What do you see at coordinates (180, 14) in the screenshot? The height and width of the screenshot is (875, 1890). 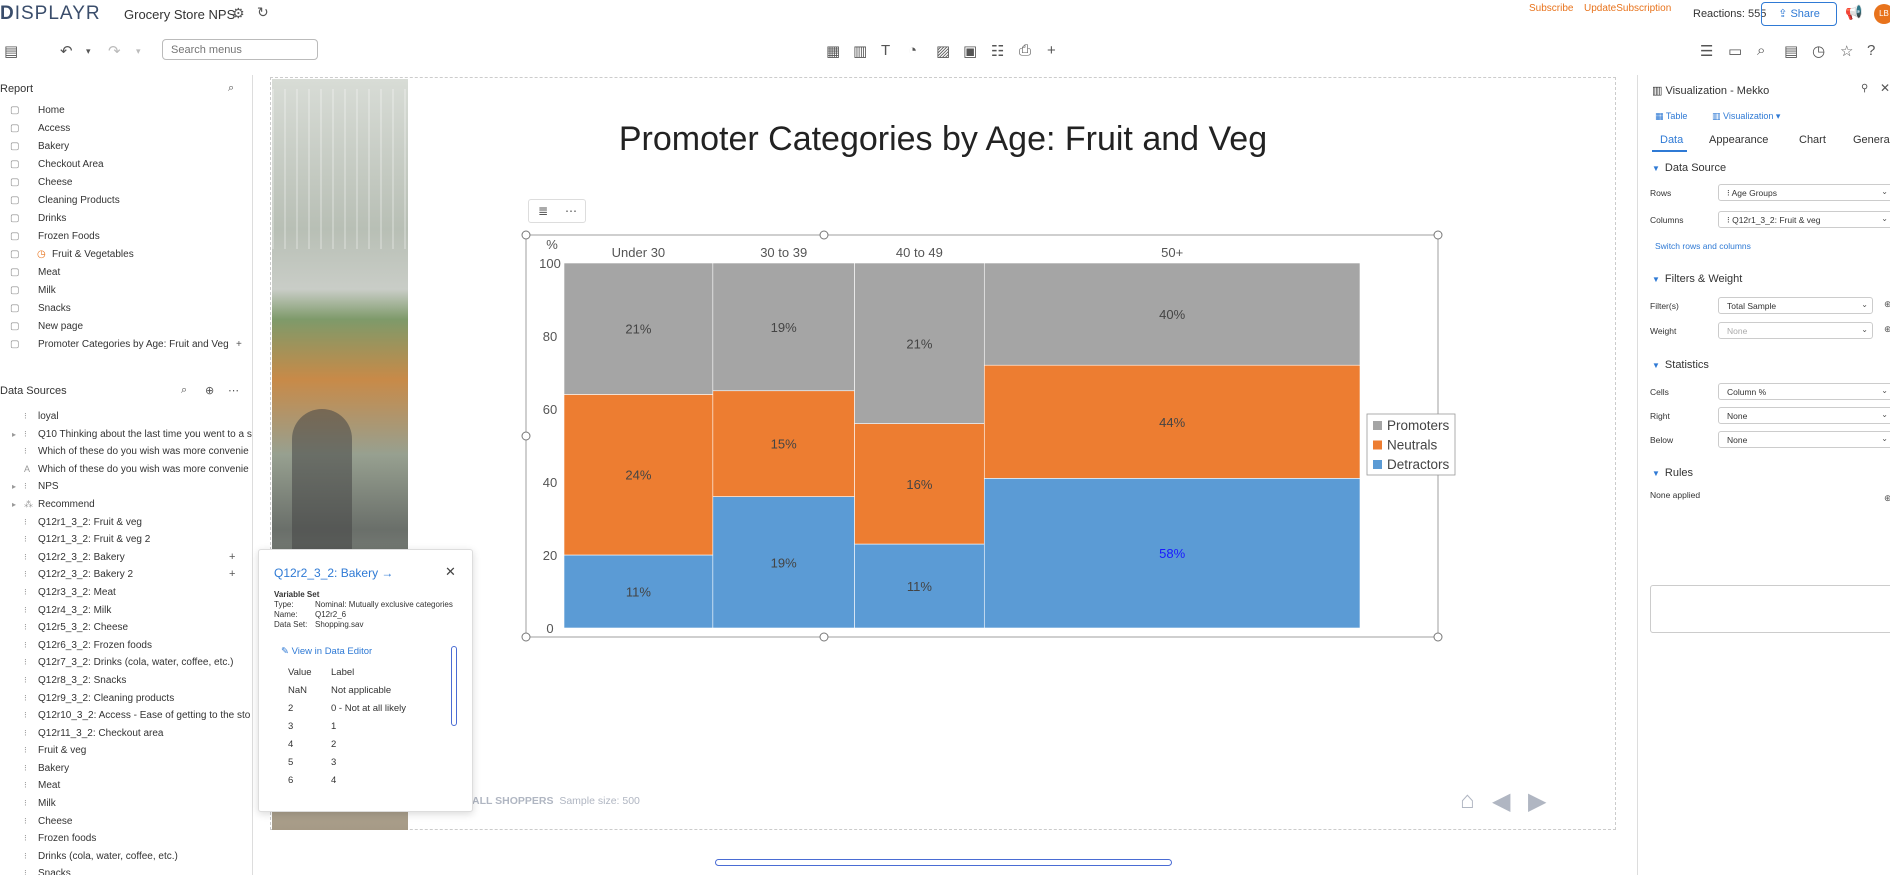 I see `document-title: Grocery Store NPS` at bounding box center [180, 14].